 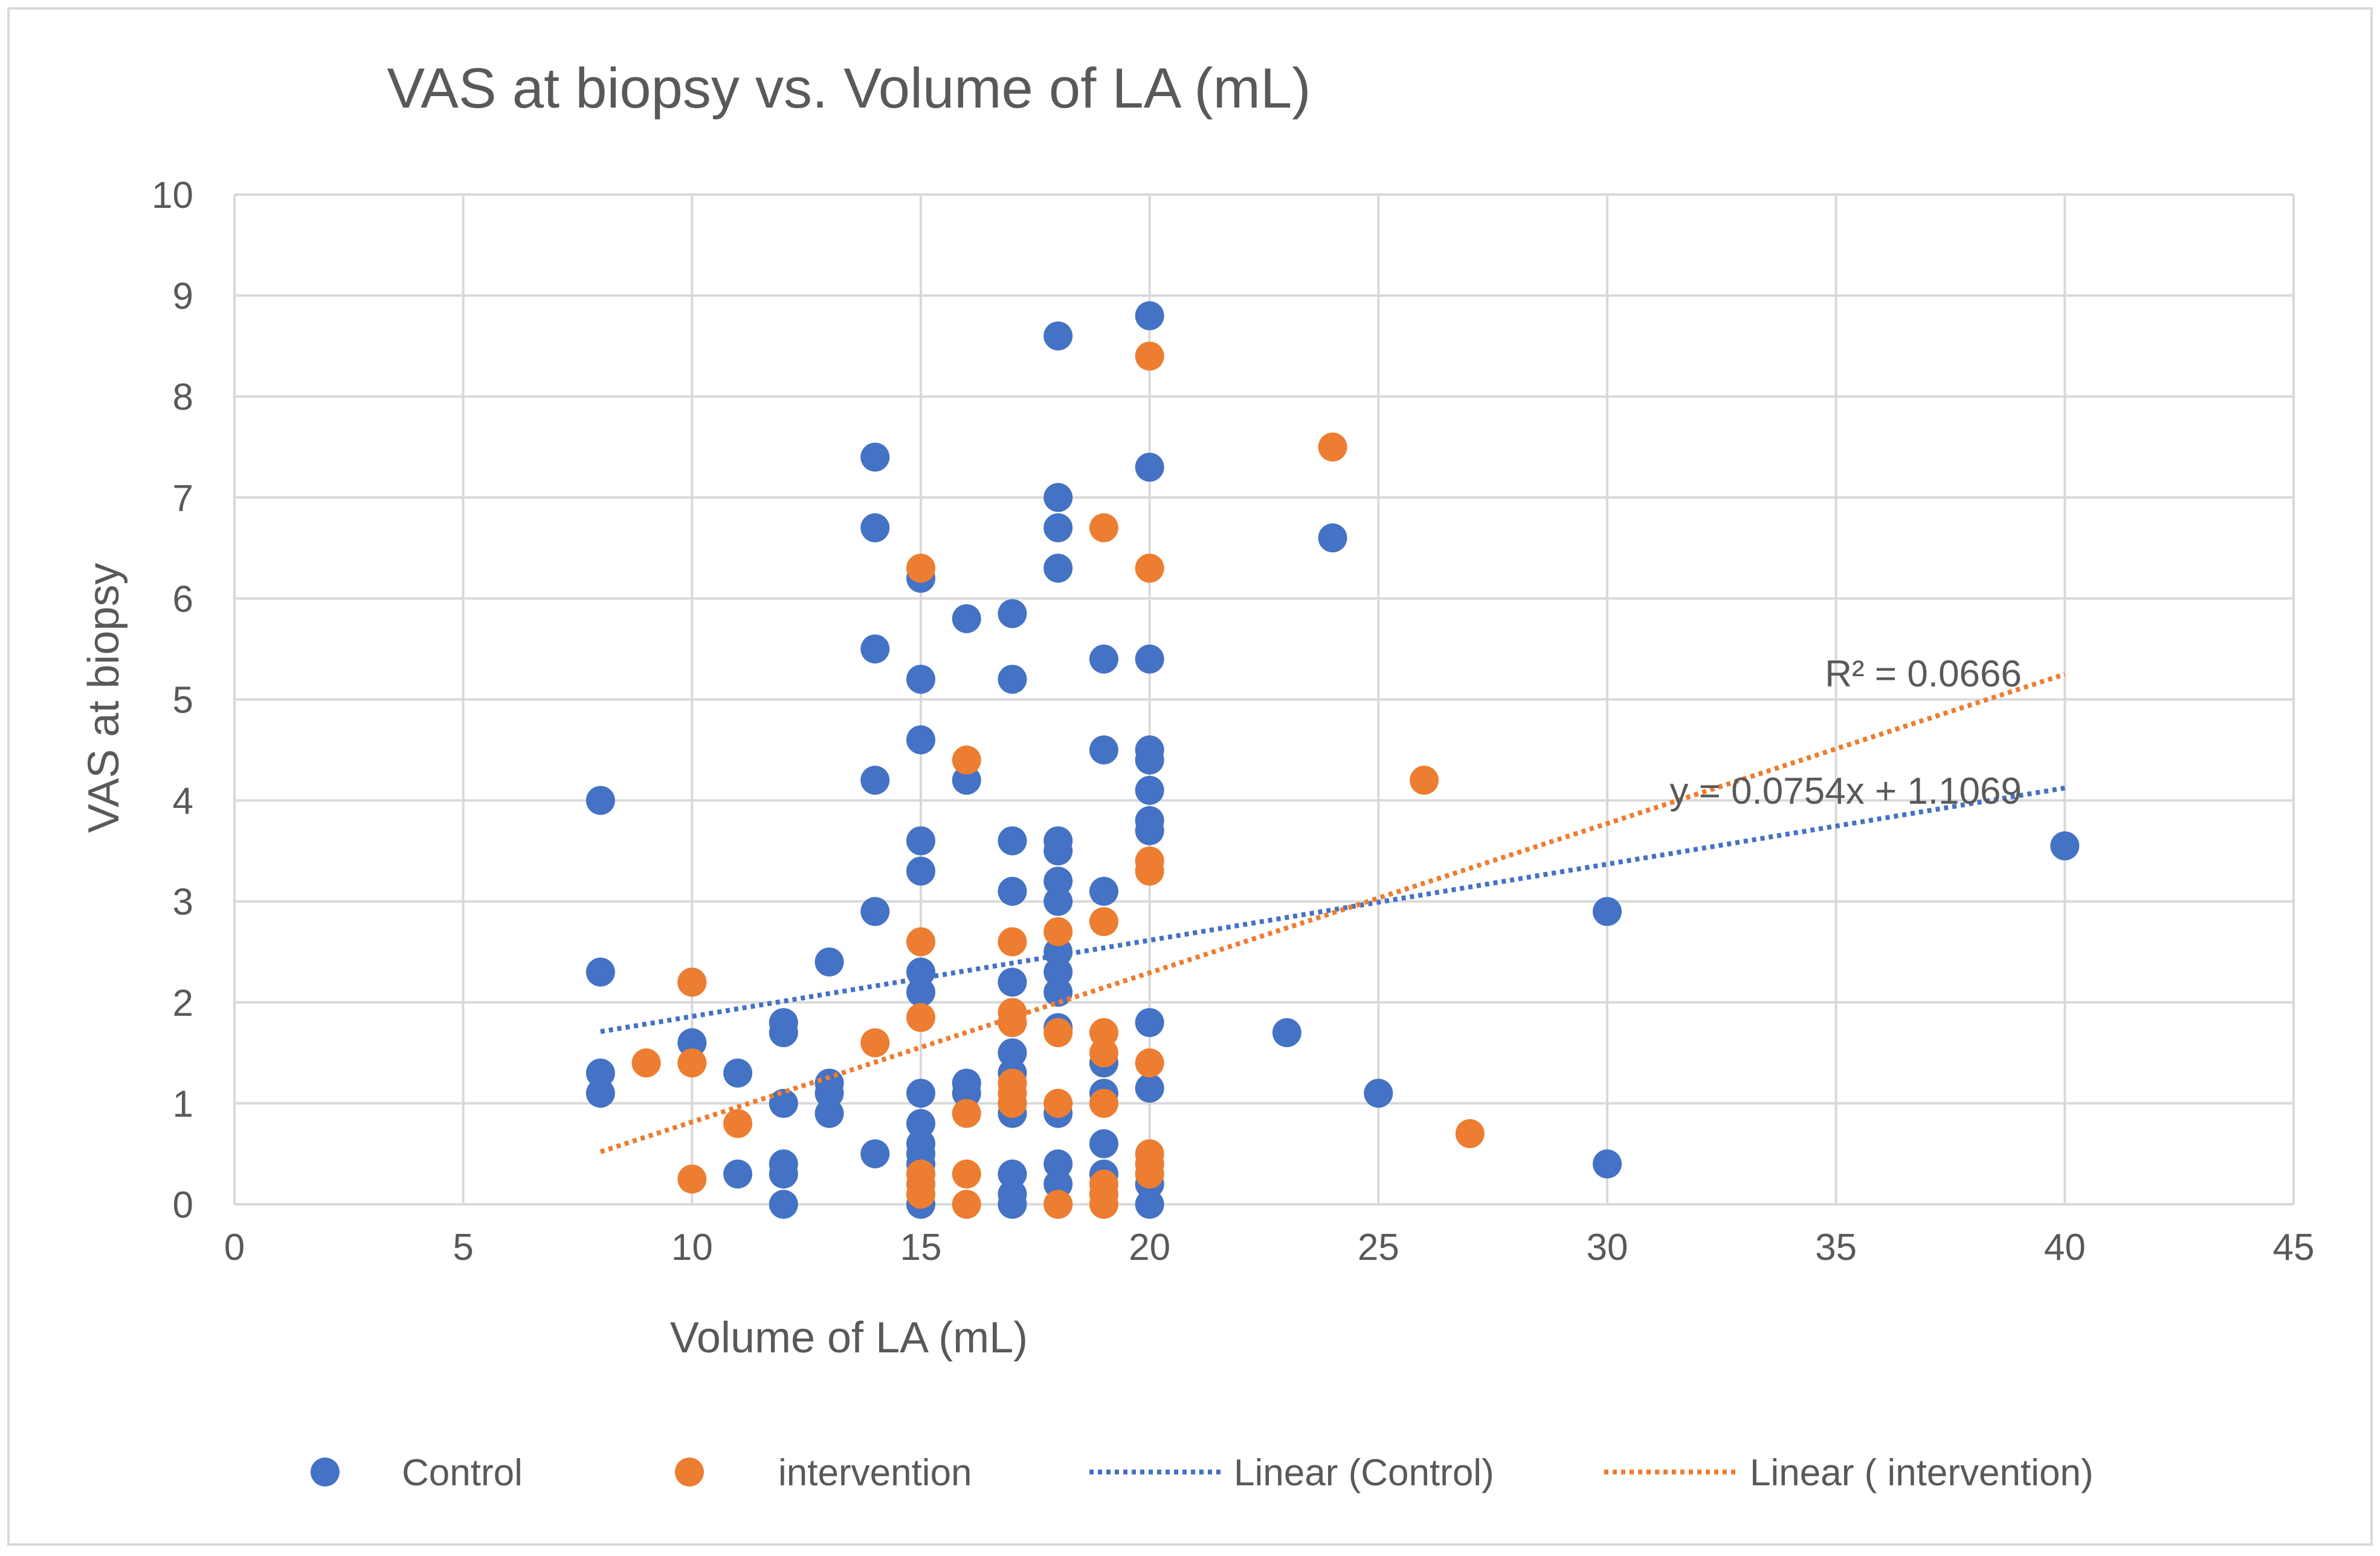 I want to click on x-tick-label: 40, so click(x=2065, y=1247).